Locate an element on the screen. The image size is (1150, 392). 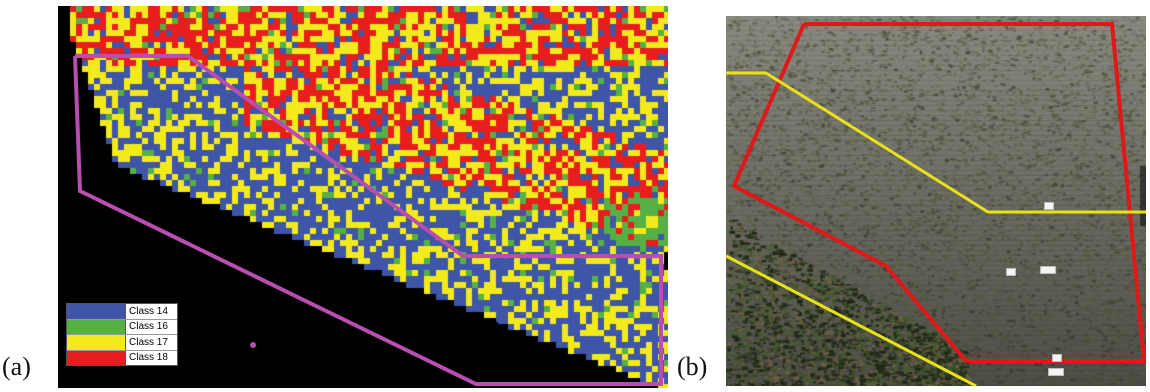
legend-label-class-16: Class 16 is located at coordinates (148, 327).